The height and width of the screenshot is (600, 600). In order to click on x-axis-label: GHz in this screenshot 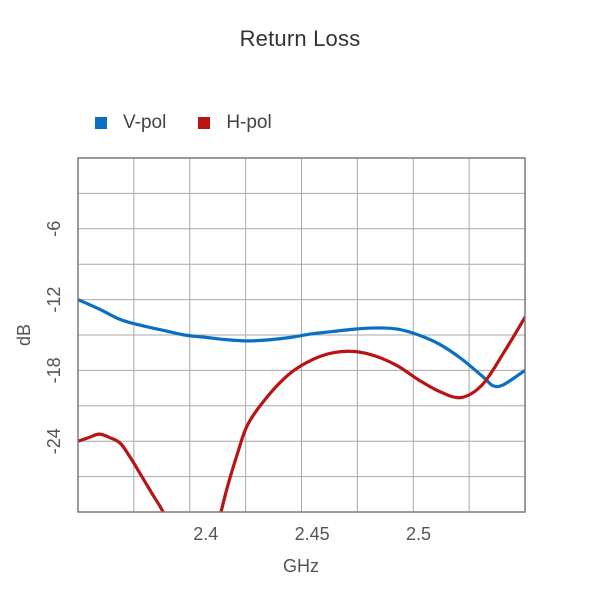, I will do `click(301, 566)`.